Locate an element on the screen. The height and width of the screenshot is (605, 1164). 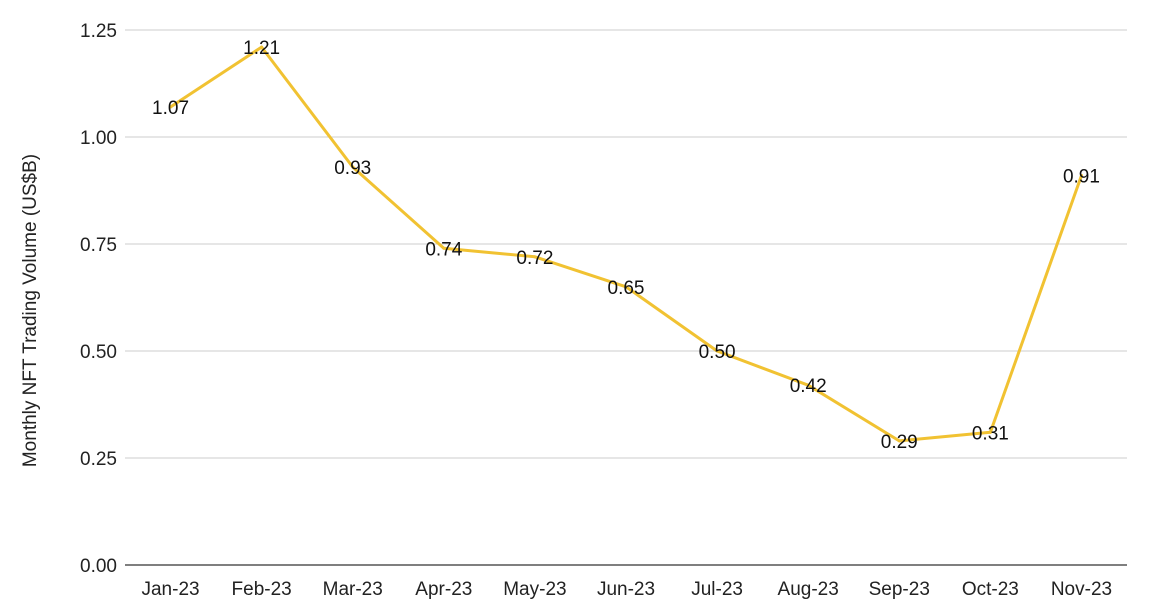
x-tick-label: Jul-23 is located at coordinates (717, 589).